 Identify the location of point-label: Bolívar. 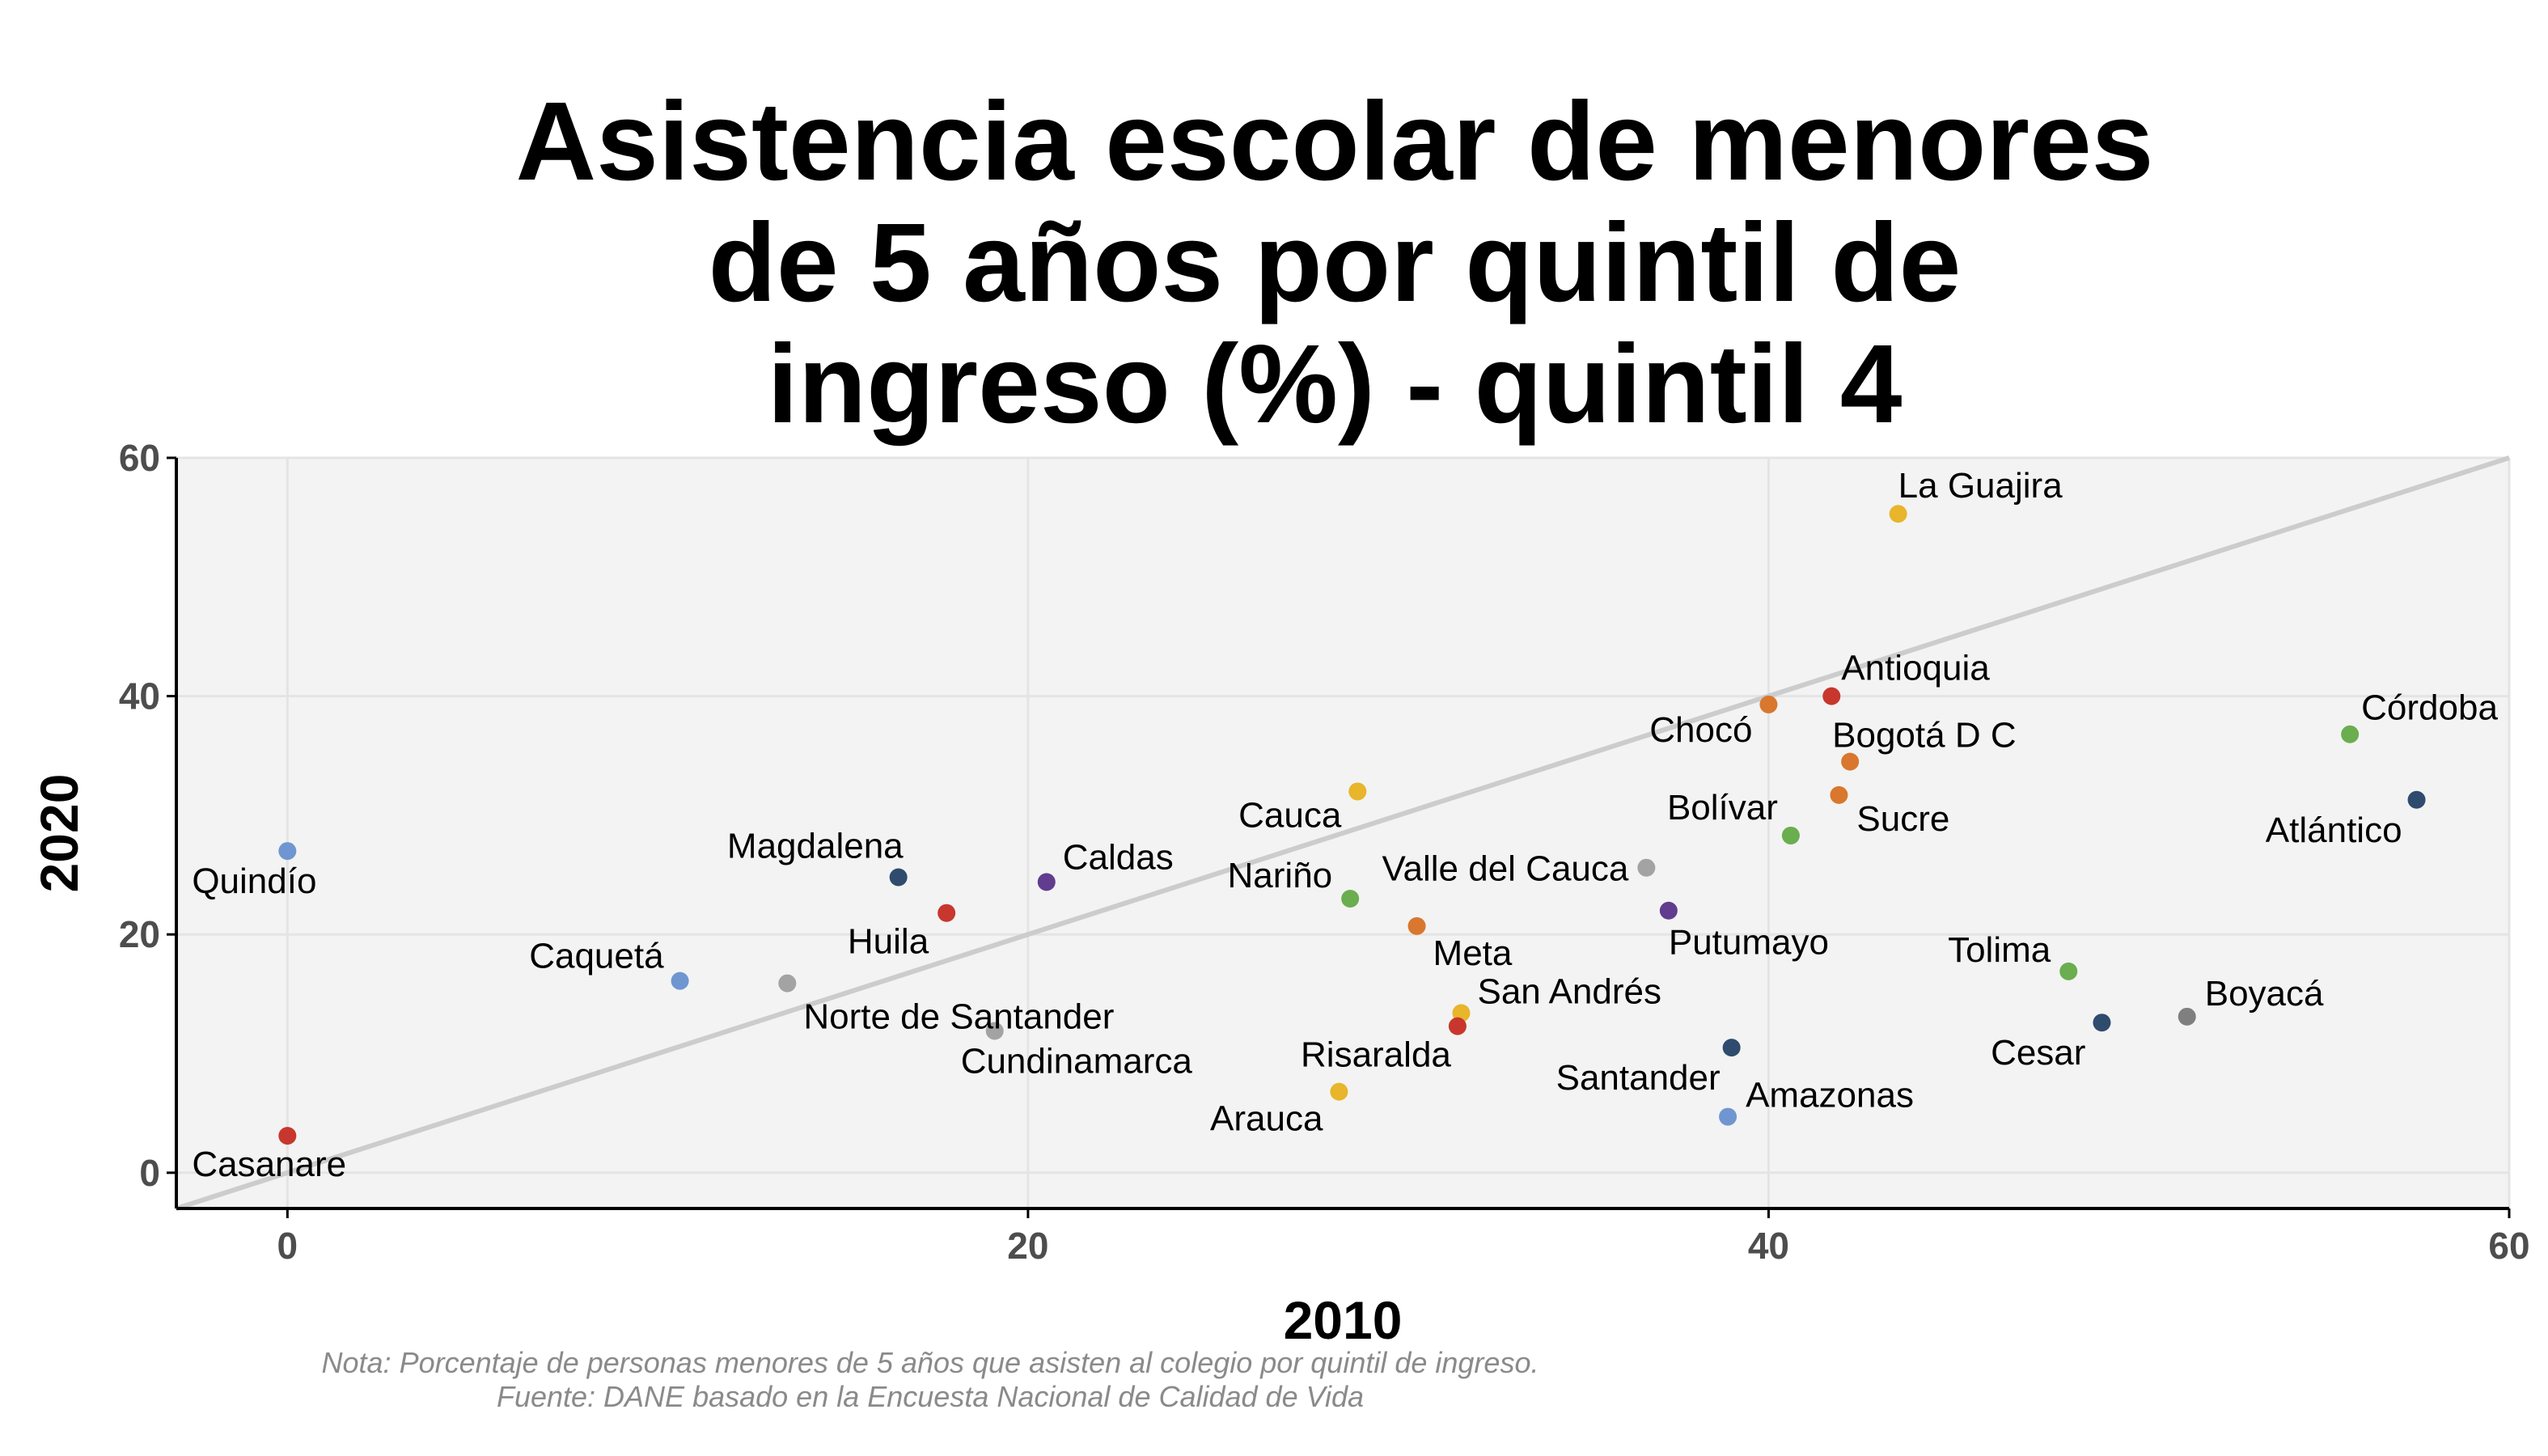
(1722, 808).